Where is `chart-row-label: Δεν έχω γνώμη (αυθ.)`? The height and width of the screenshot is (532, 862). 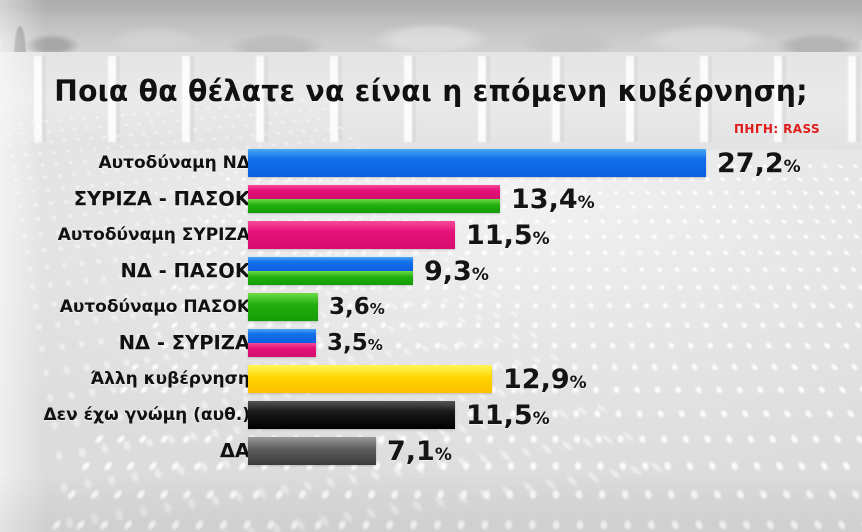 chart-row-label: Δεν έχω γνώμη (αυθ.) is located at coordinates (146, 415).